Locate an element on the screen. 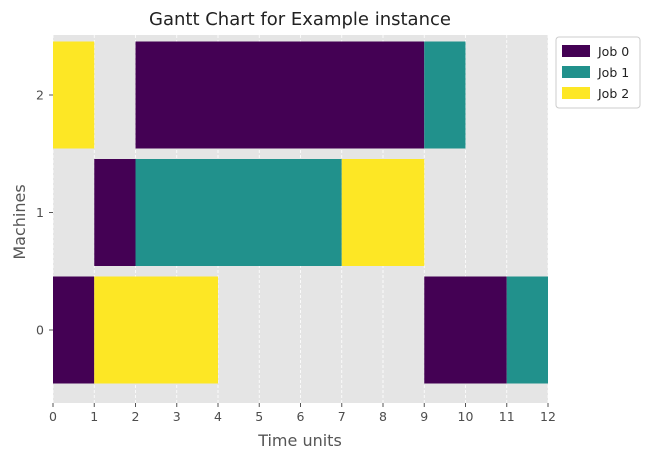  x-tick-label: 10 is located at coordinates (466, 416).